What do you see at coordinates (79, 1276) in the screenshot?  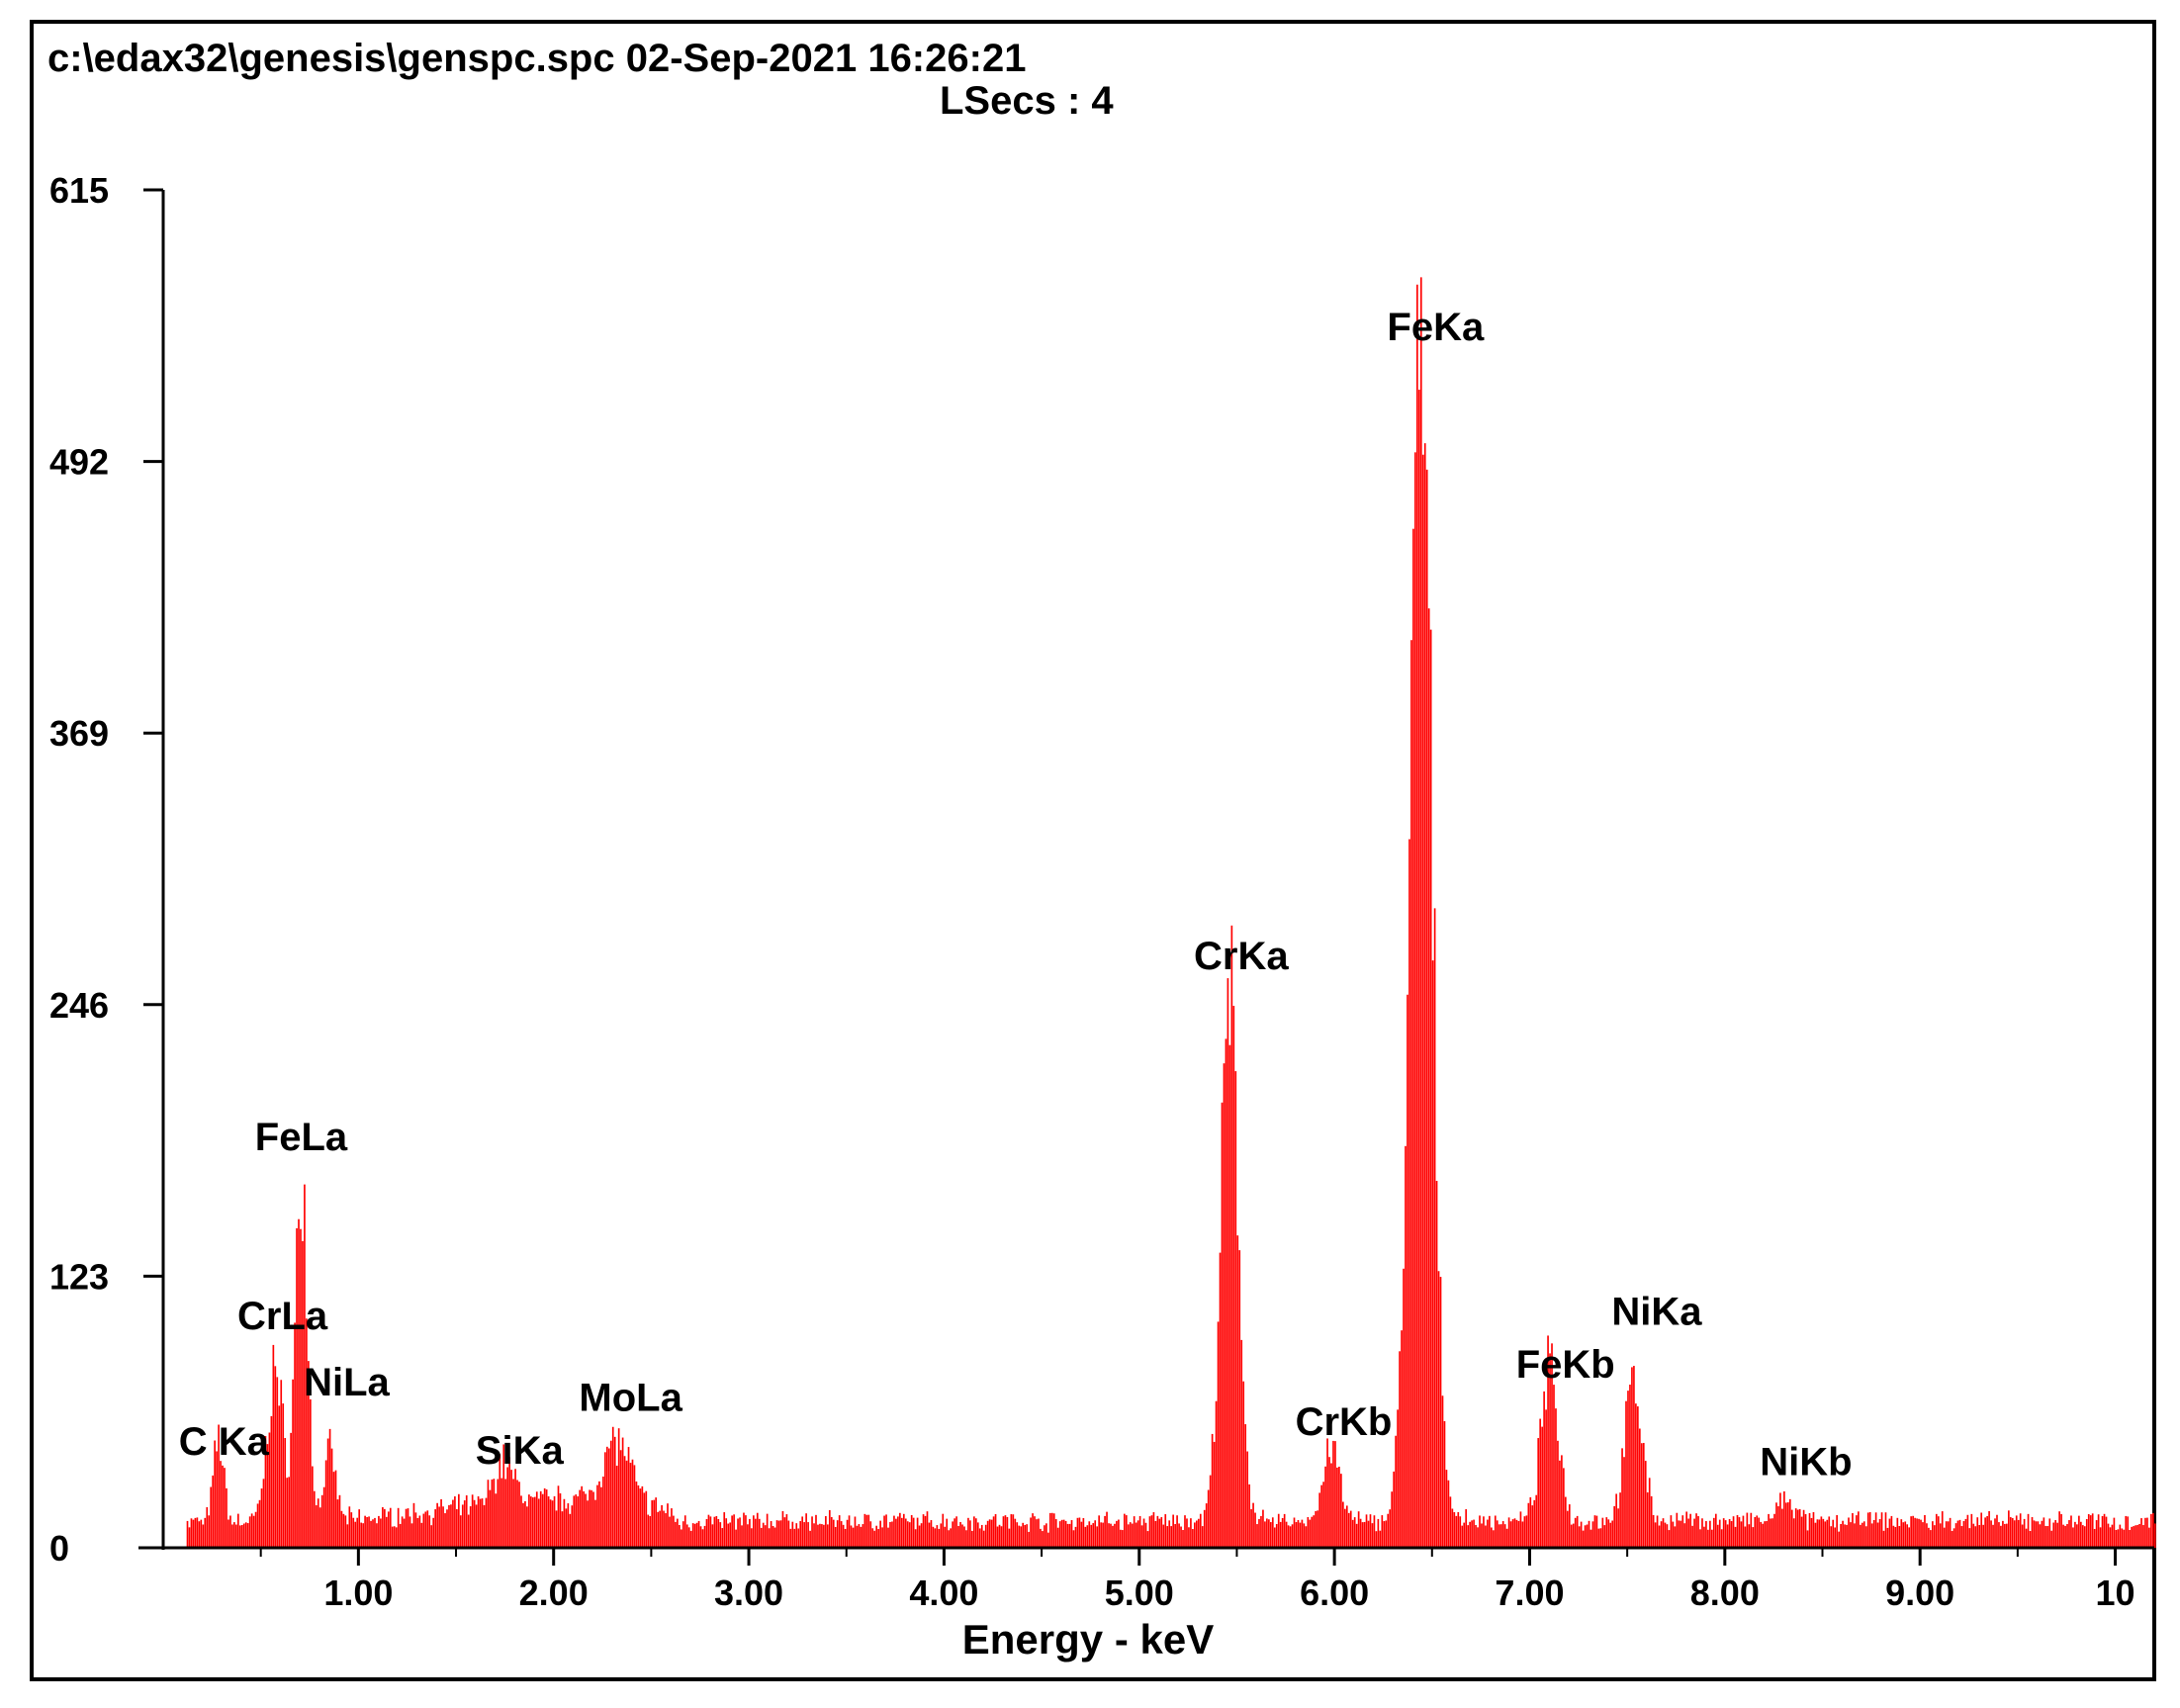 I see `y-tick-label: 123` at bounding box center [79, 1276].